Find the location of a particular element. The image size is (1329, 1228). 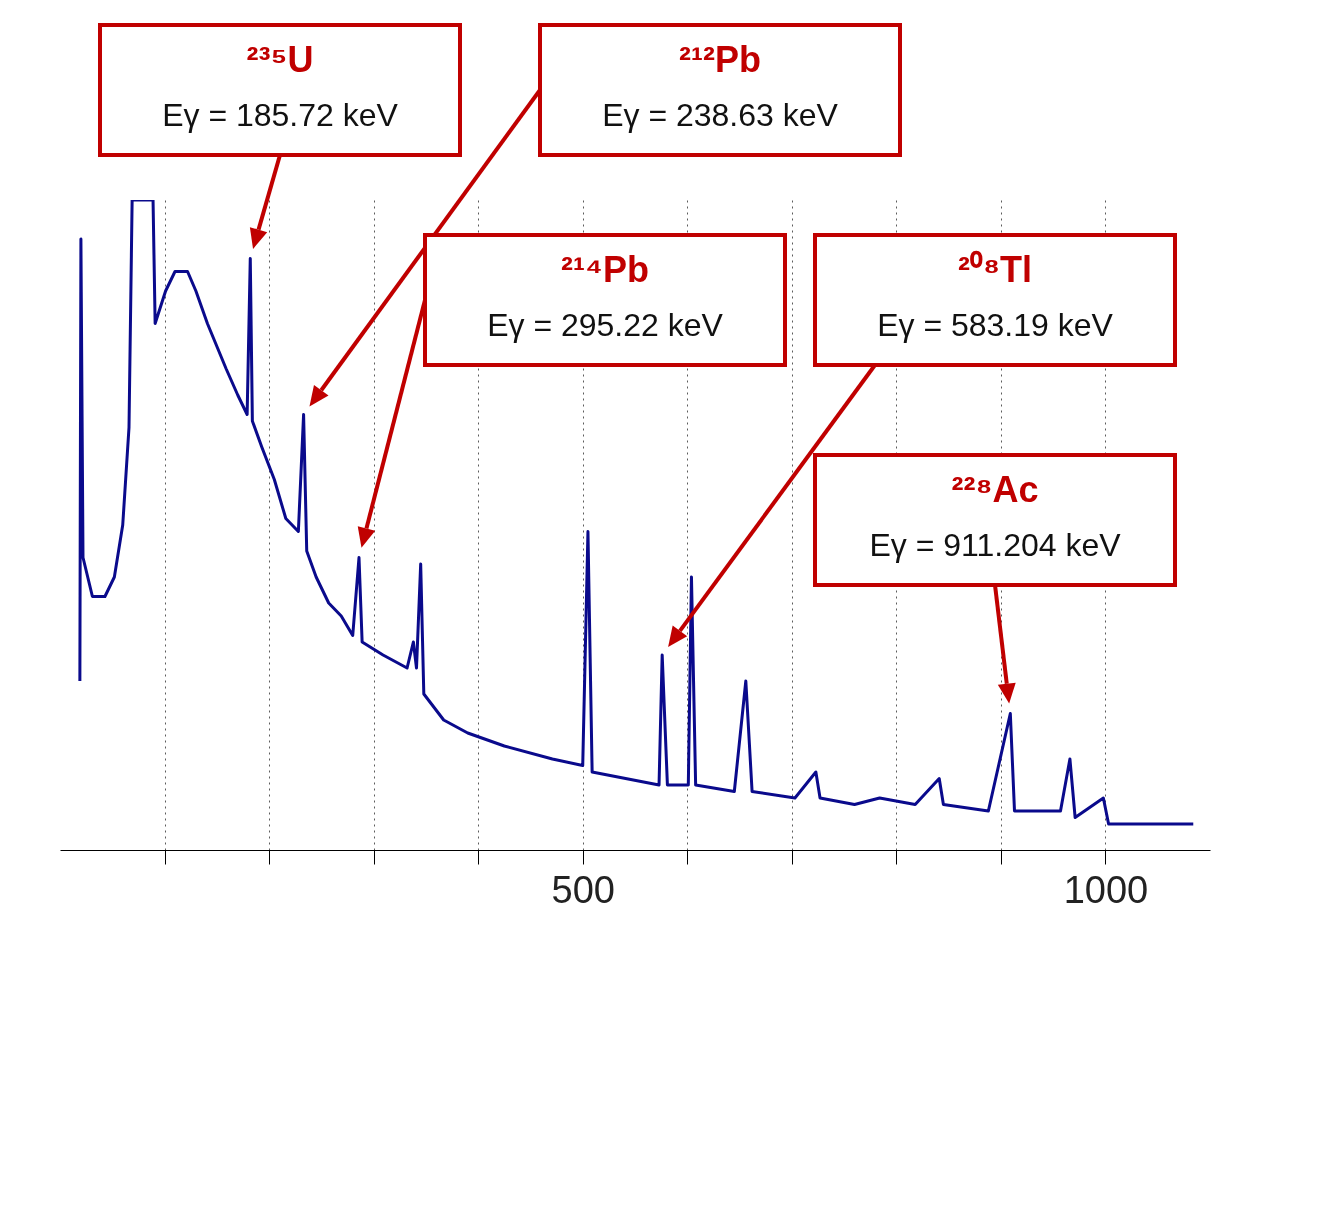

callout: ²³⁵U Eγ = 185.72 keV is located at coordinates (280, 136).